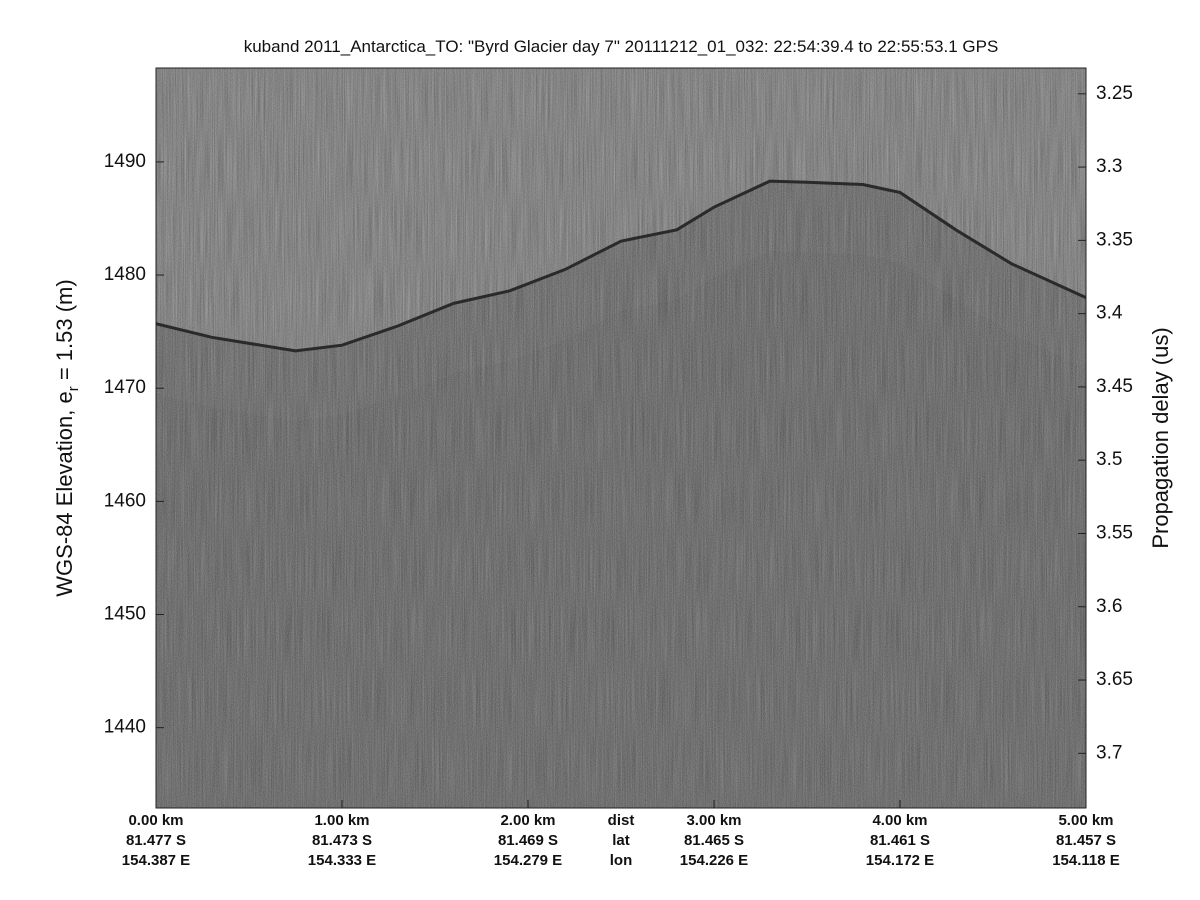 This screenshot has height=900, width=1200. I want to click on y2-tick-label: 3.35, so click(1114, 239).